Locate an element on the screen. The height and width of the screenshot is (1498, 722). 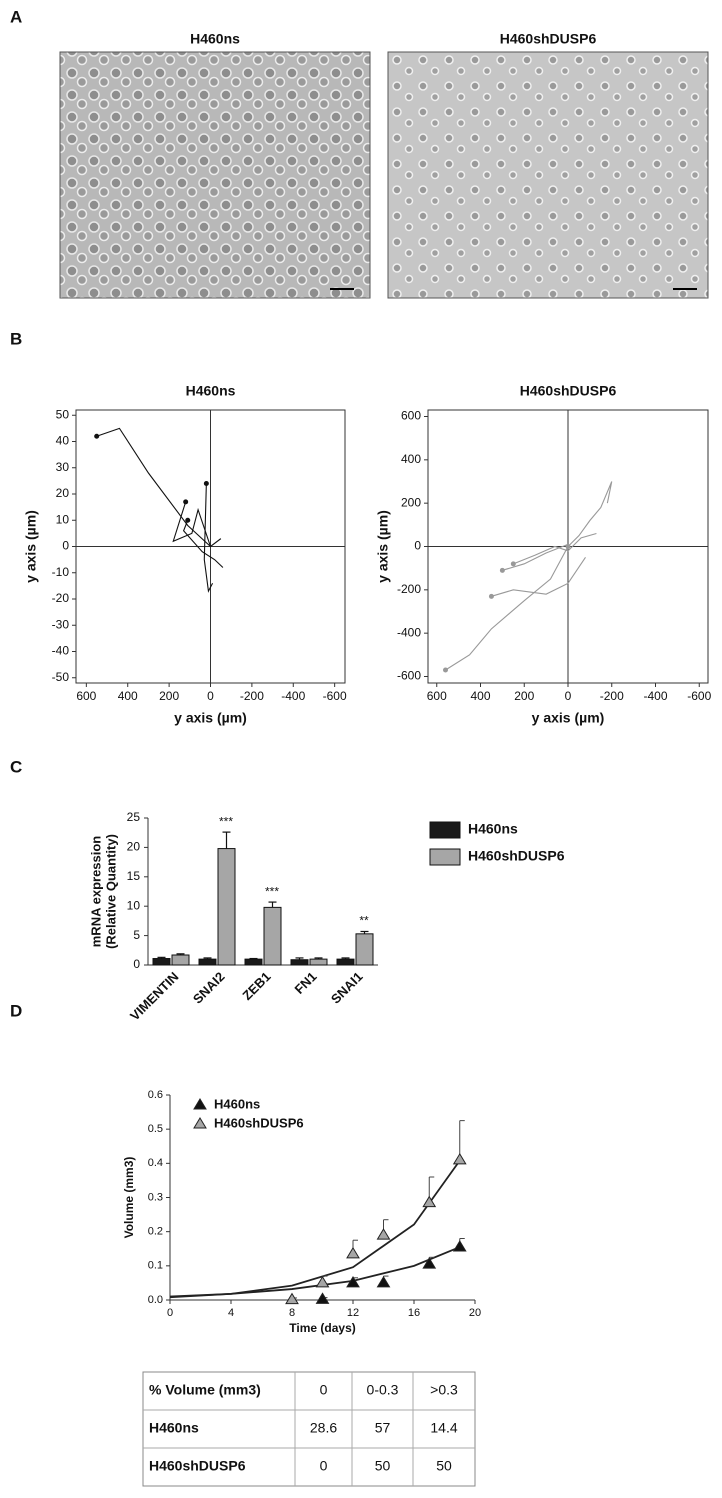
y-tick-label: 600 is located at coordinates (411, 416).